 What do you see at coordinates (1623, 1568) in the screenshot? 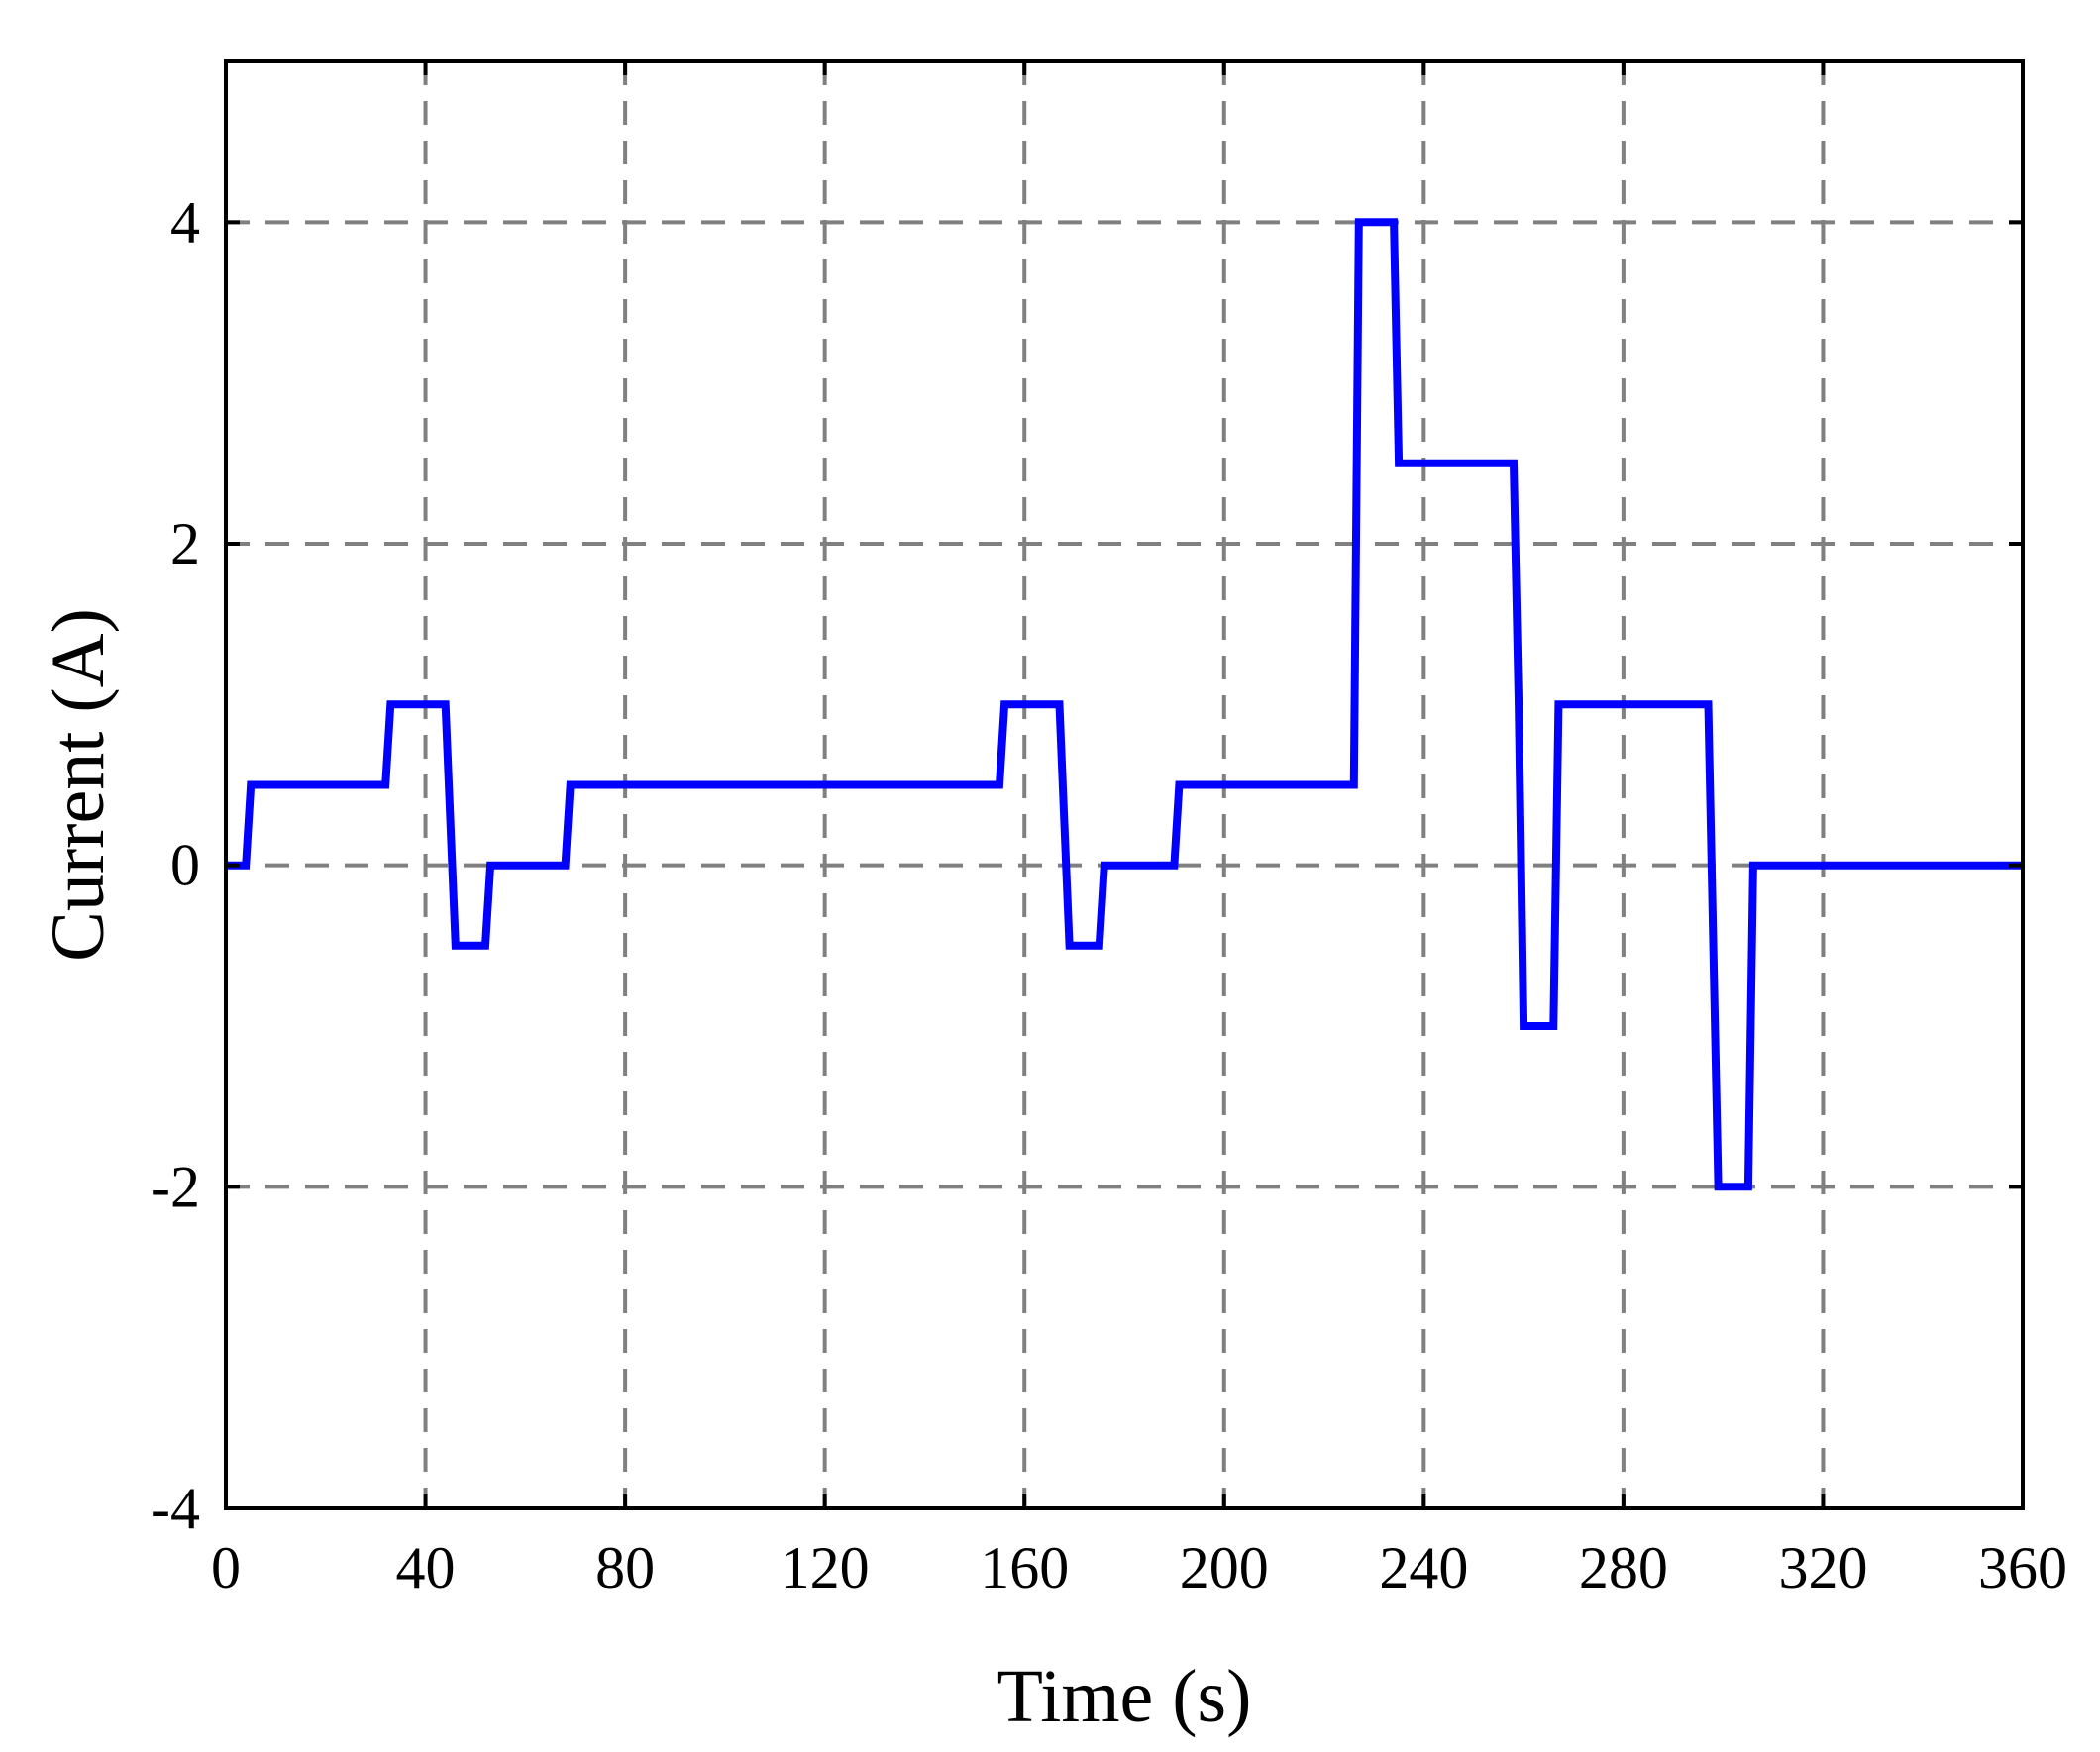
I see `x-tick-label: 280` at bounding box center [1623, 1568].